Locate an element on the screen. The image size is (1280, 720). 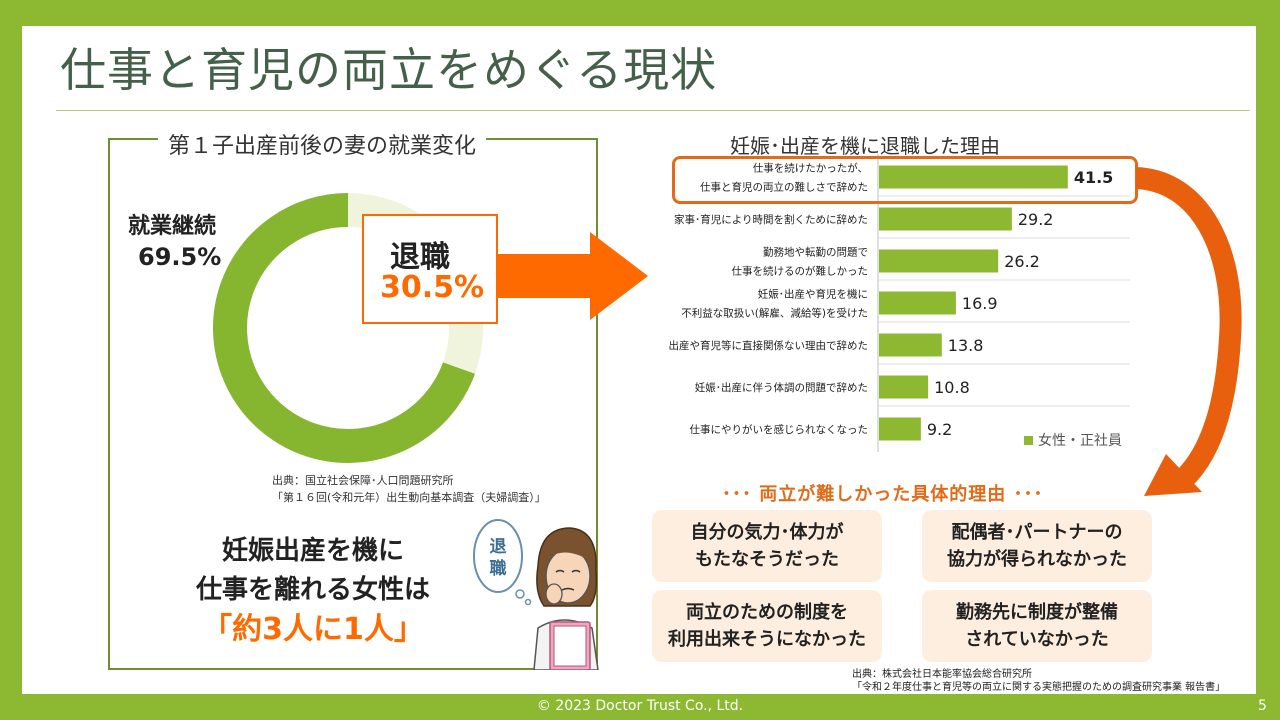
worried-woman-illustration: 退 職 is located at coordinates (536, 594).